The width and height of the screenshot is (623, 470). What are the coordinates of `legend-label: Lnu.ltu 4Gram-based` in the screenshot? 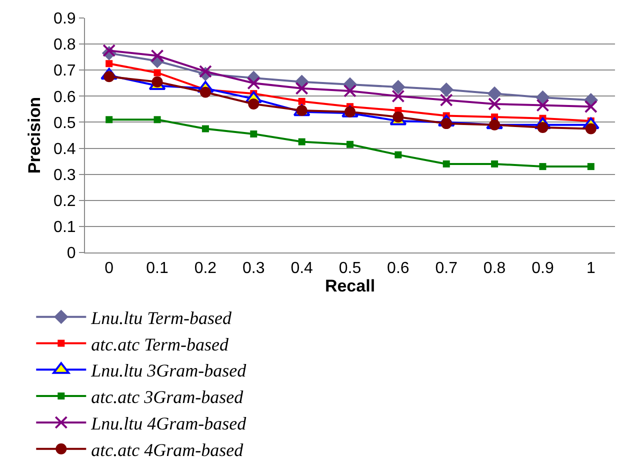 It's located at (169, 423).